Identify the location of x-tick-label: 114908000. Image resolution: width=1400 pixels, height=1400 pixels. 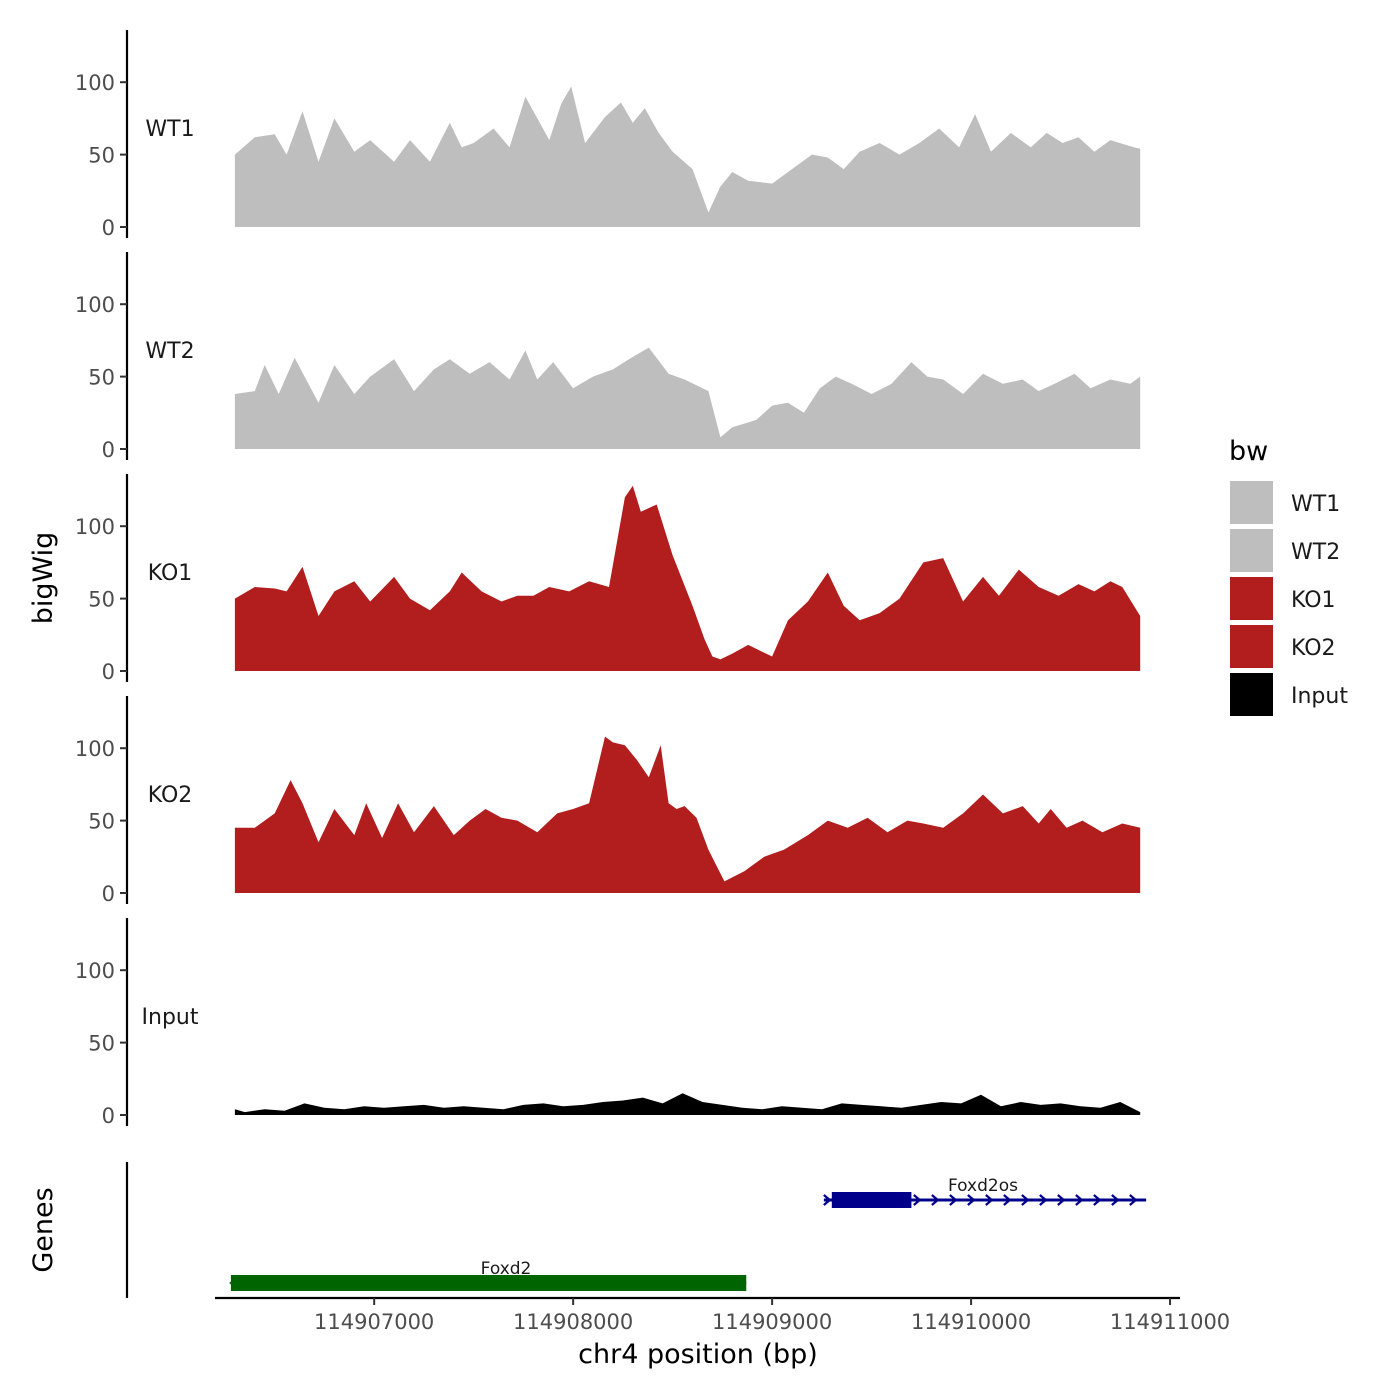
(573, 1322).